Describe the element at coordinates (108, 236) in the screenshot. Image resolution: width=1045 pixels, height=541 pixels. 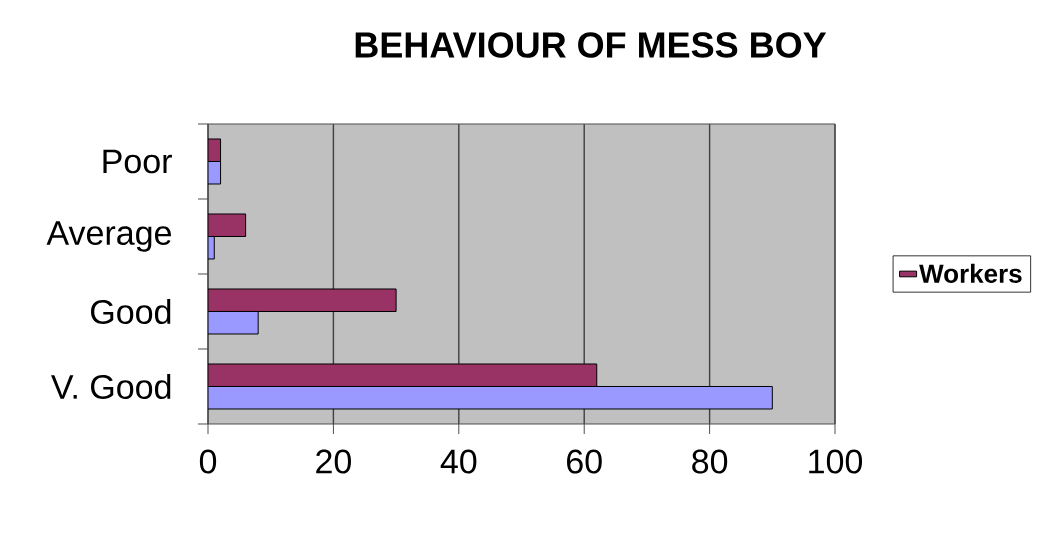
I see `y-tick-label: Average` at that location.